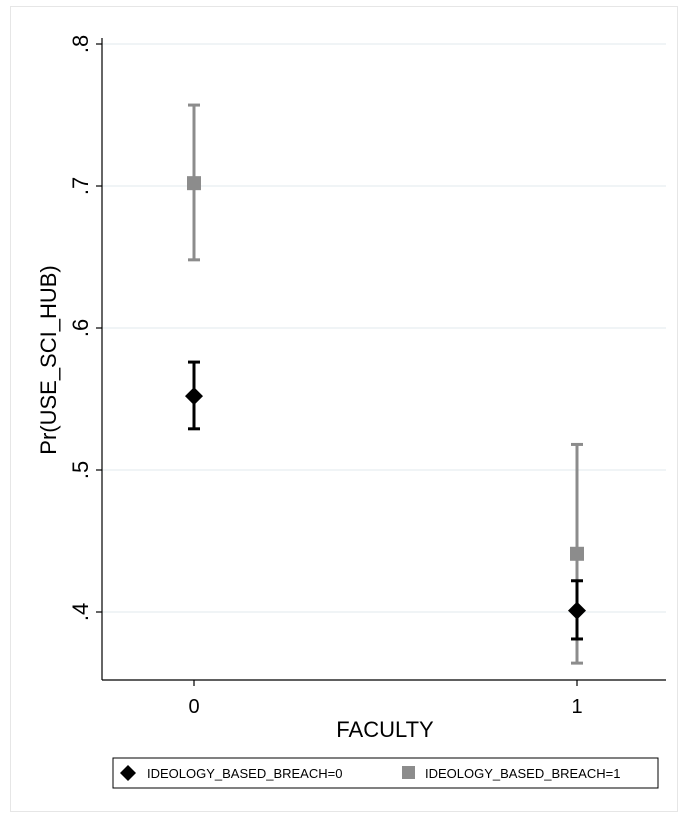 This screenshot has width=680, height=818. I want to click on y-tick-label: .4, so click(80, 612).